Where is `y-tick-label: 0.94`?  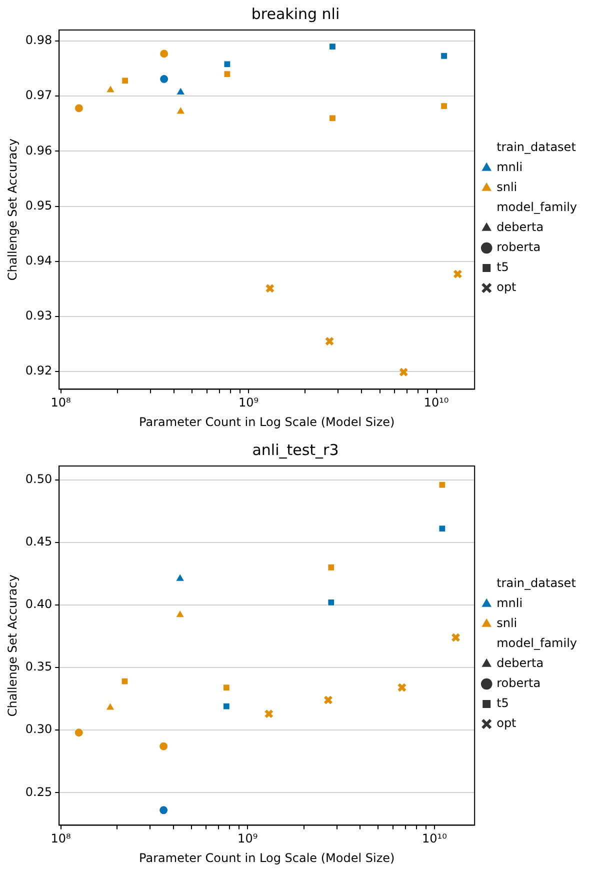
y-tick-label: 0.94 is located at coordinates (38, 261).